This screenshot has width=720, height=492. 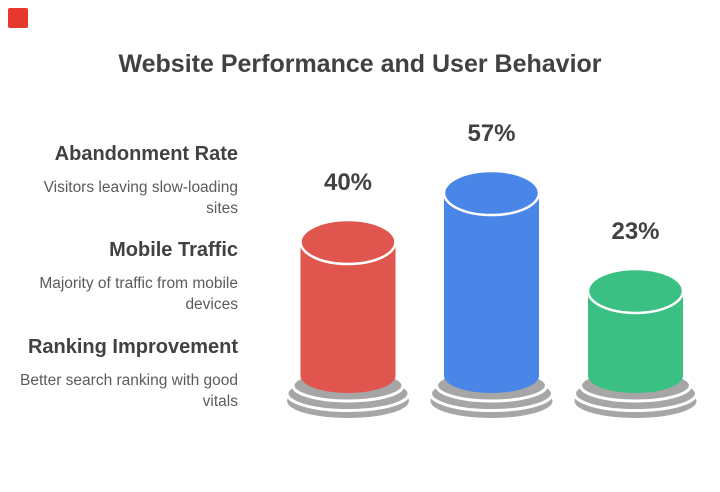 What do you see at coordinates (360, 64) in the screenshot?
I see `chart-title: Website Performance and User Behavior` at bounding box center [360, 64].